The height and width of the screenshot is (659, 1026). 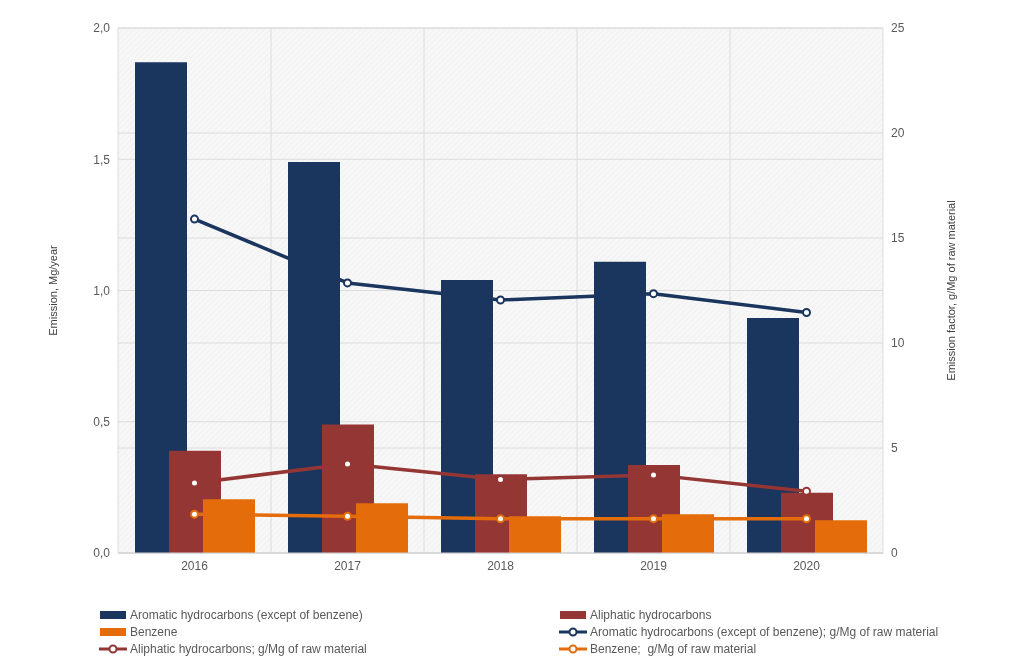 What do you see at coordinates (950, 290) in the screenshot?
I see `y2-axis-title: Emission factor, g/Mg of raw material` at bounding box center [950, 290].